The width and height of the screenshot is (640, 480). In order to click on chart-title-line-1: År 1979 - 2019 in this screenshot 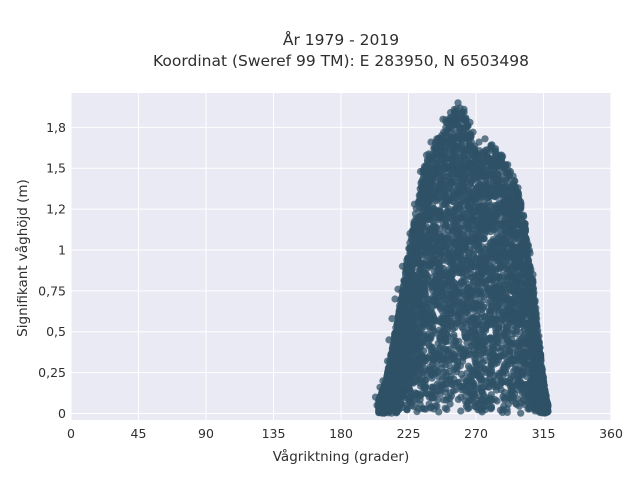, I will do `click(341, 39)`.